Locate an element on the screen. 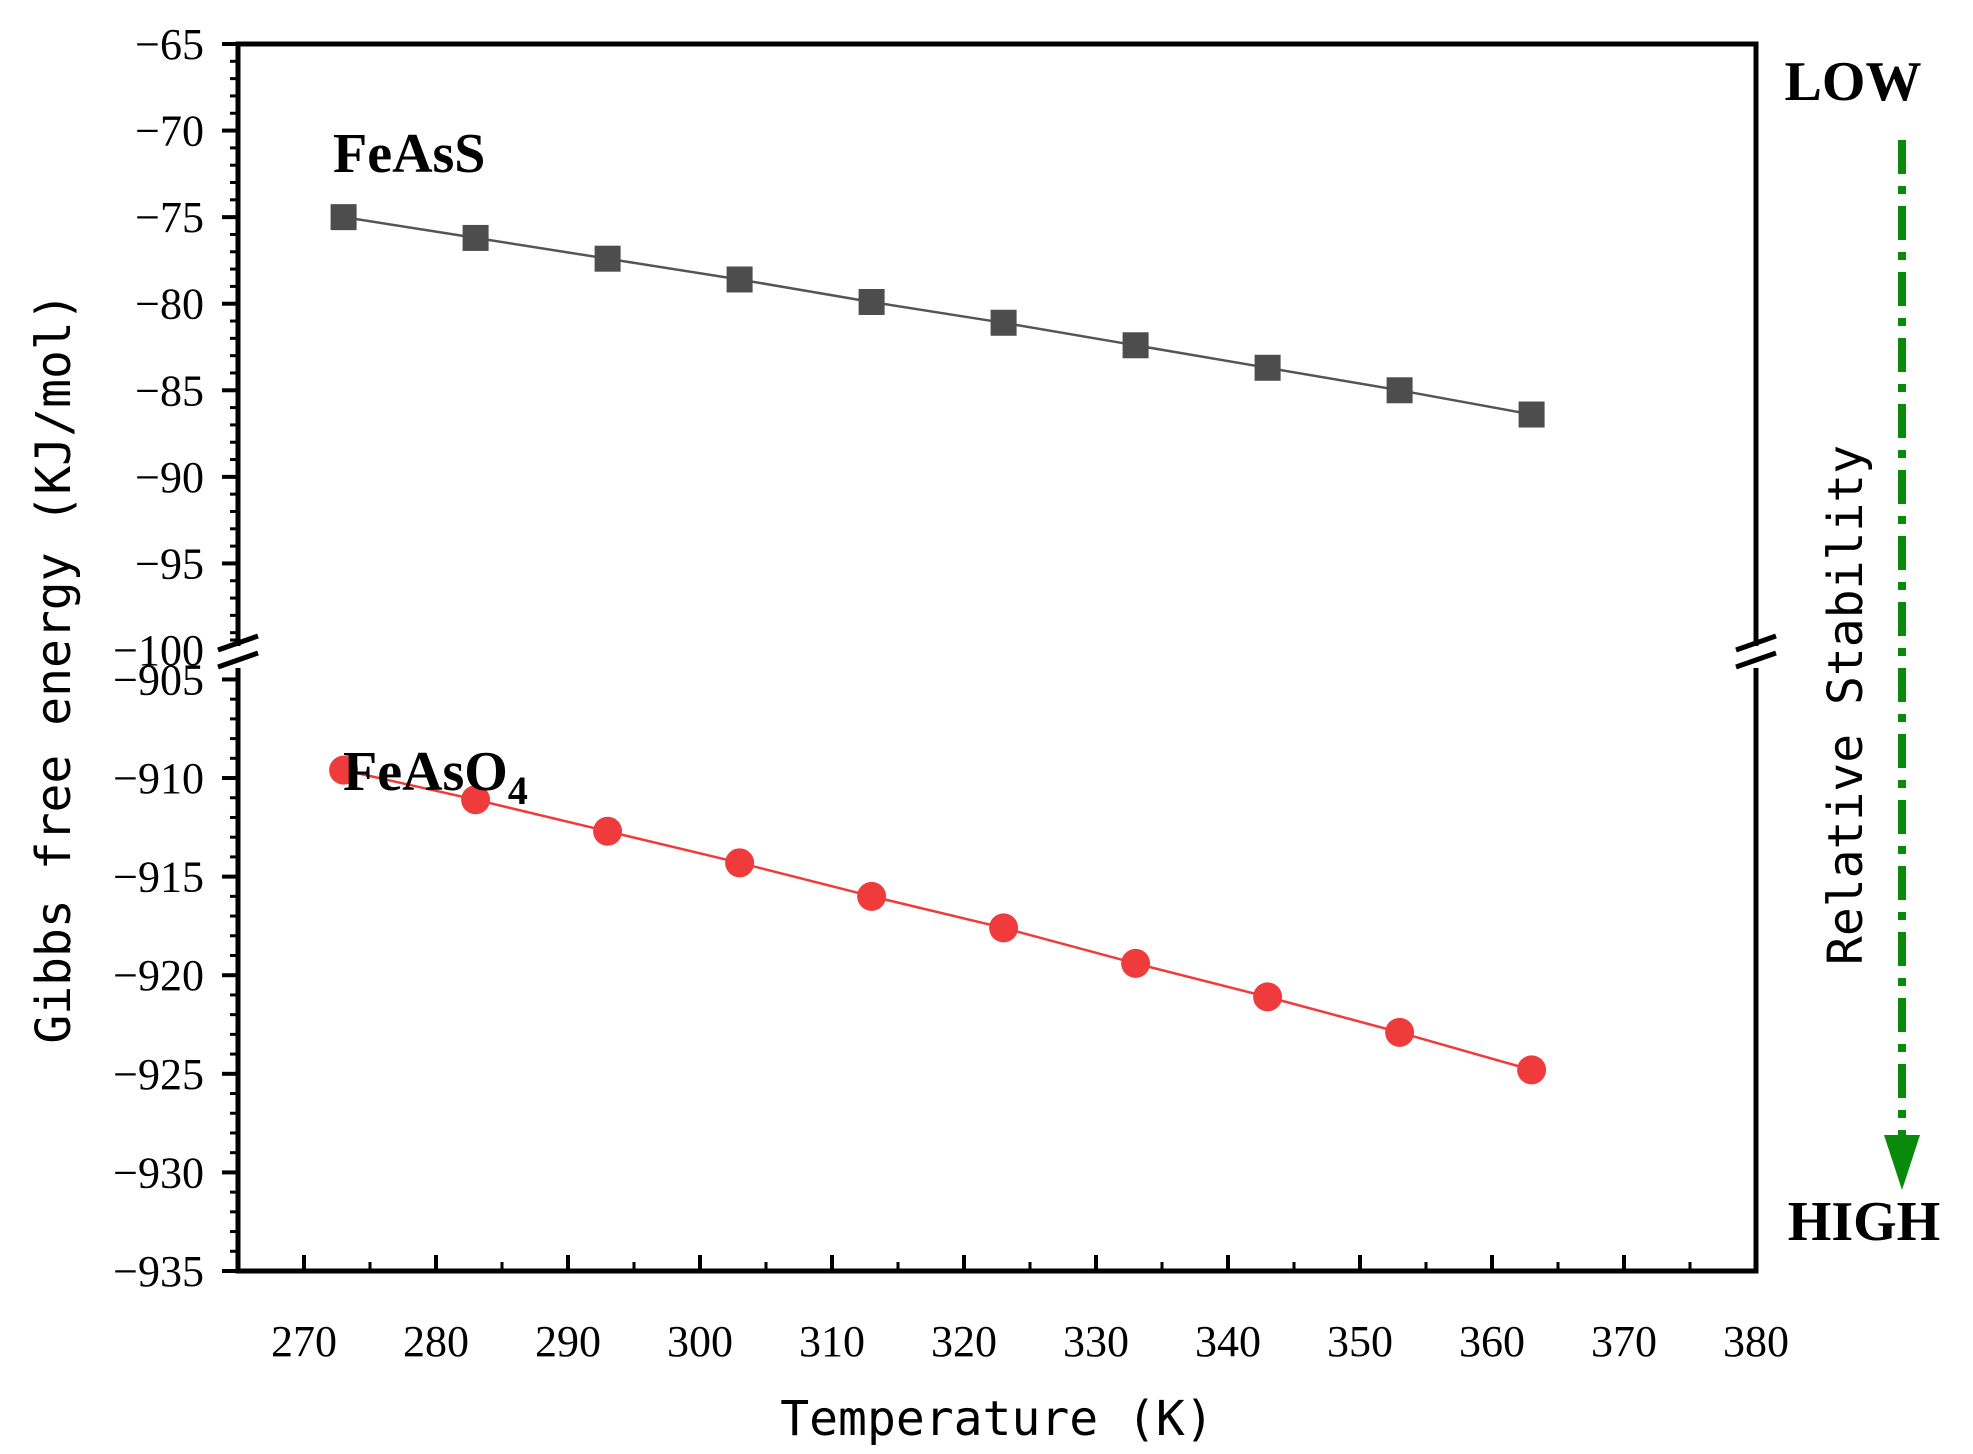 The height and width of the screenshot is (1454, 1973). y-tick-label-lower-0: −905 is located at coordinates (158, 679).